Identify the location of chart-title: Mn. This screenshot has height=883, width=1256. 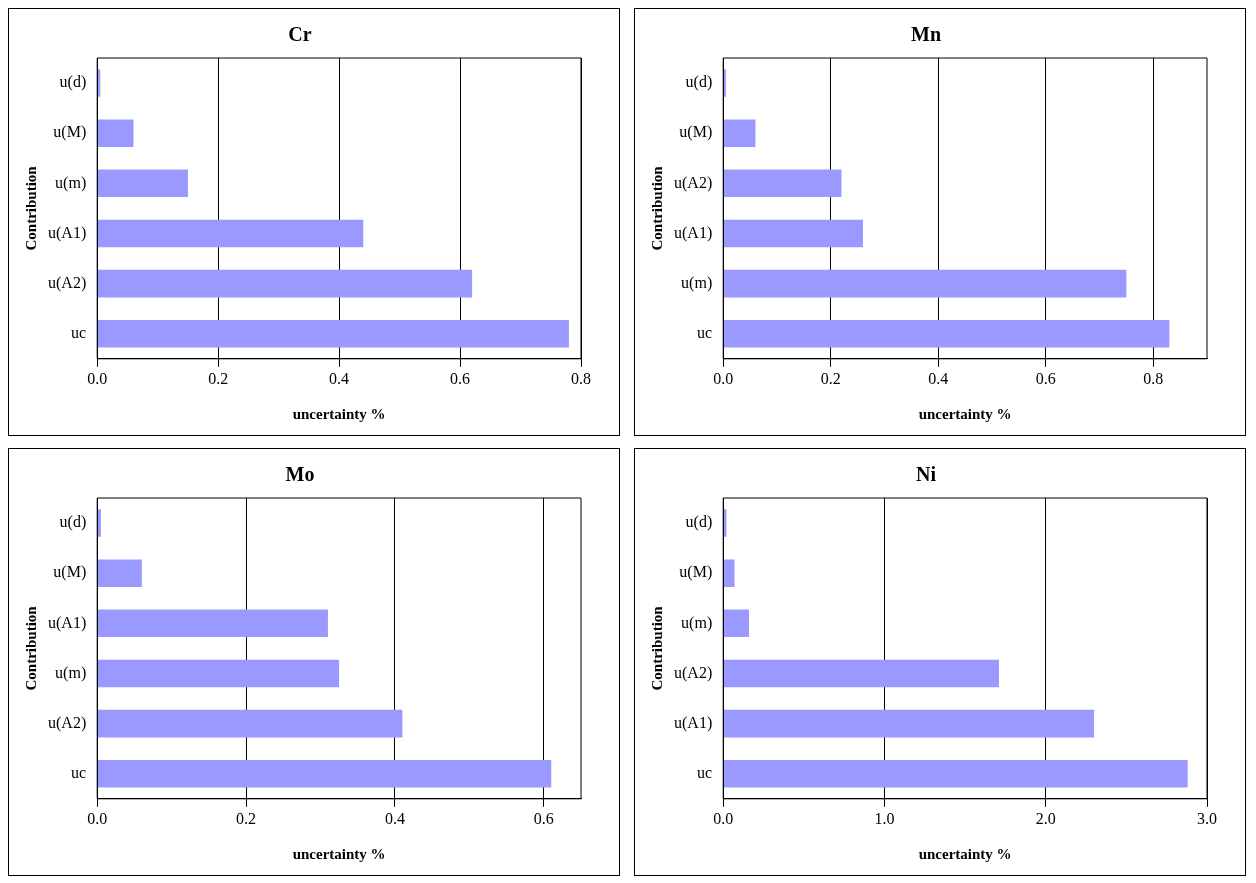
(926, 34).